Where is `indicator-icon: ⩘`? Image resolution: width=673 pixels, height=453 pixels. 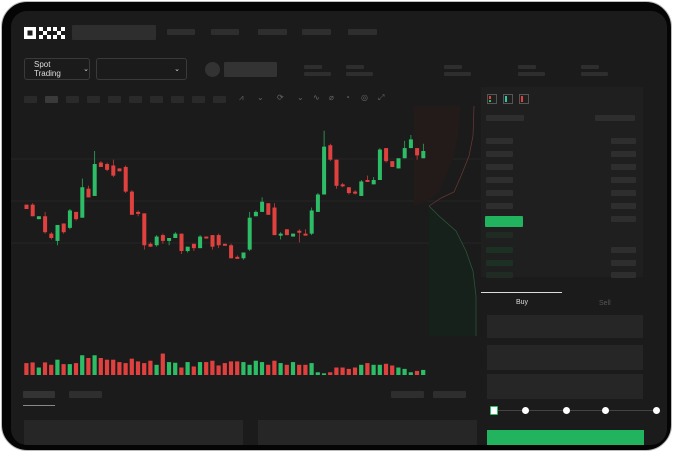 indicator-icon: ⩘ is located at coordinates (241, 97).